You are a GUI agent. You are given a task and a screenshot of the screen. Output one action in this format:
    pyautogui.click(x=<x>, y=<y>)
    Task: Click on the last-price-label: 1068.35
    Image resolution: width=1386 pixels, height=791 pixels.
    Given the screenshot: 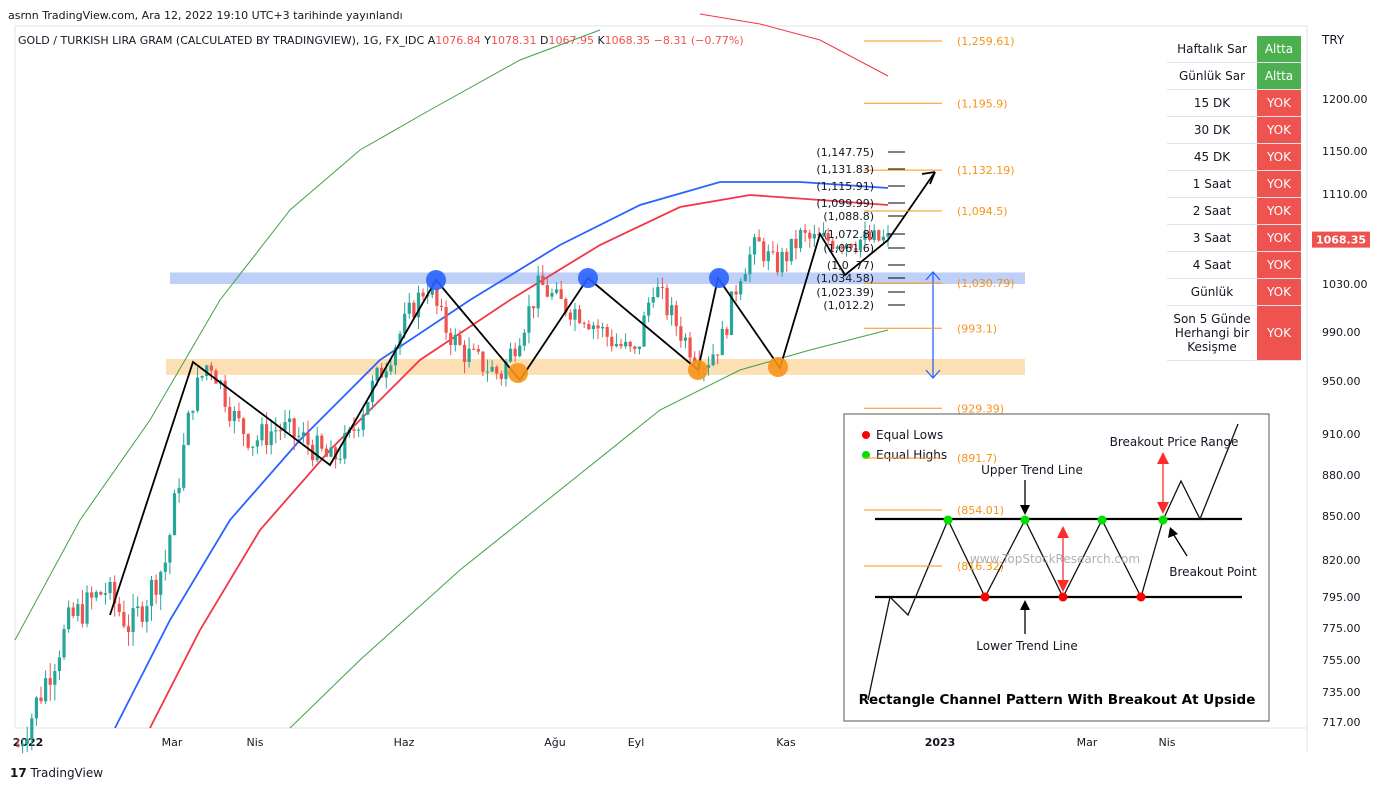 What is the action you would take?
    pyautogui.click(x=1341, y=240)
    